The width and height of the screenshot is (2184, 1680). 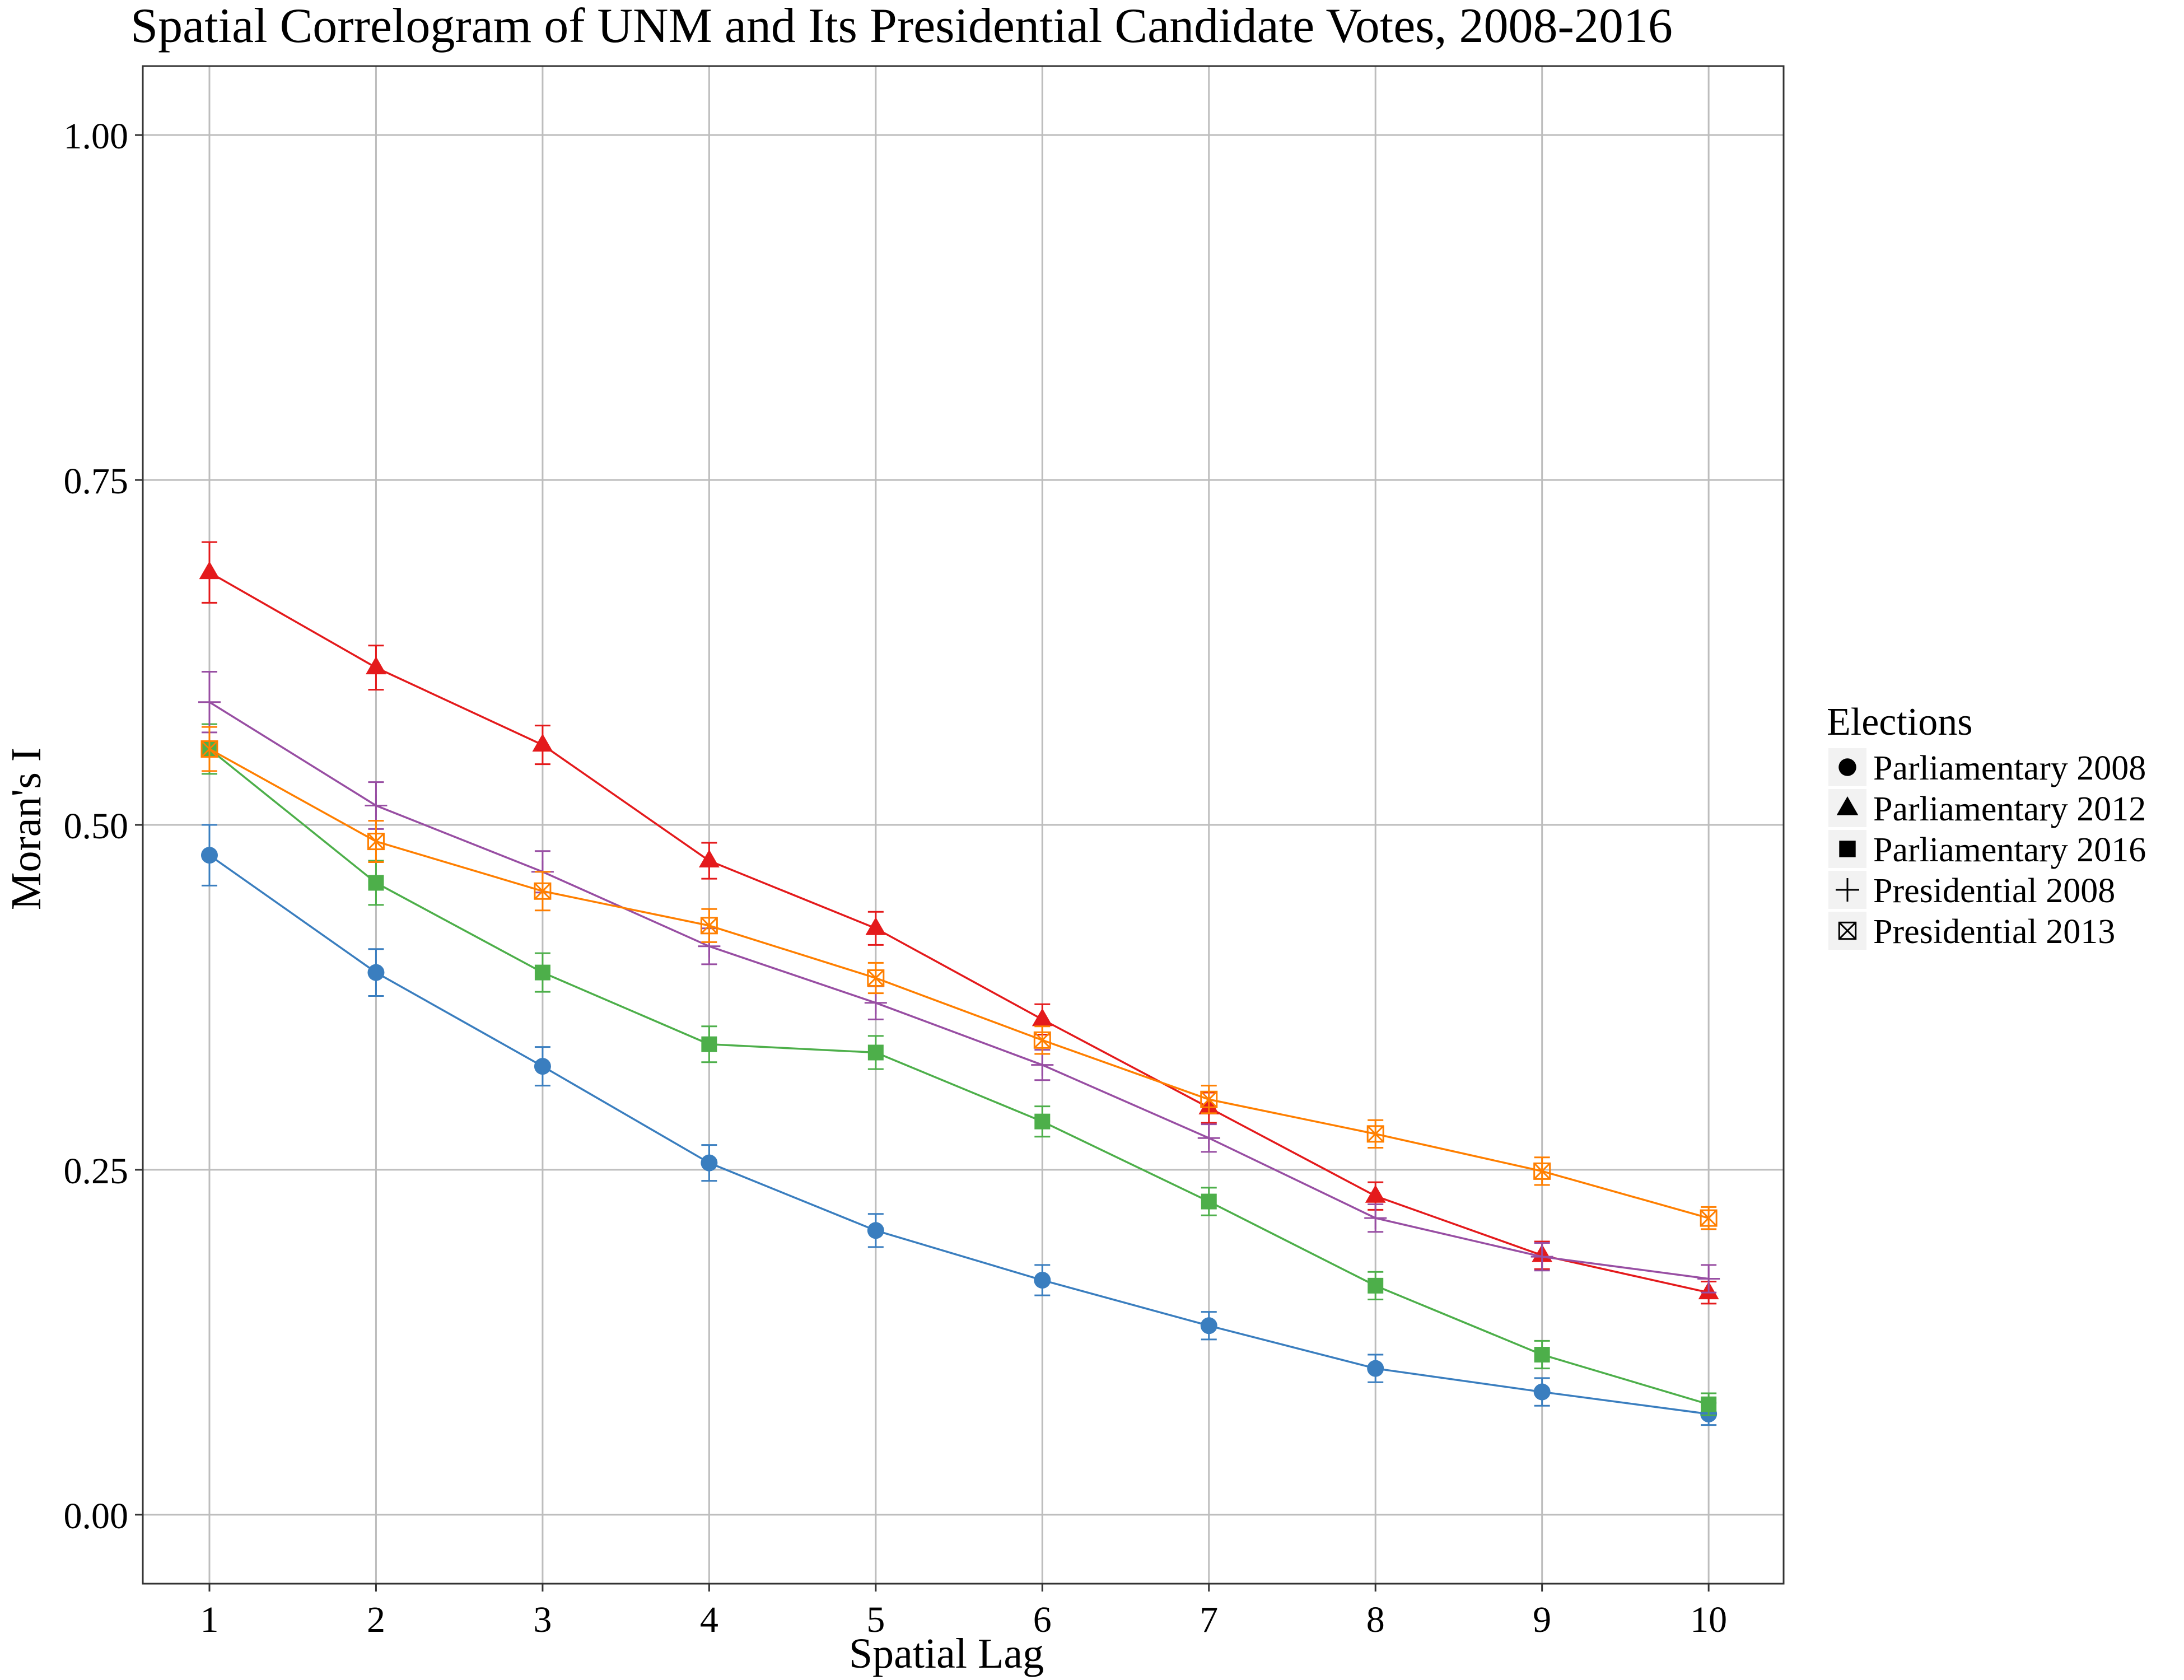 What do you see at coordinates (2010, 809) in the screenshot?
I see `legend-label: Parliamentary 2012` at bounding box center [2010, 809].